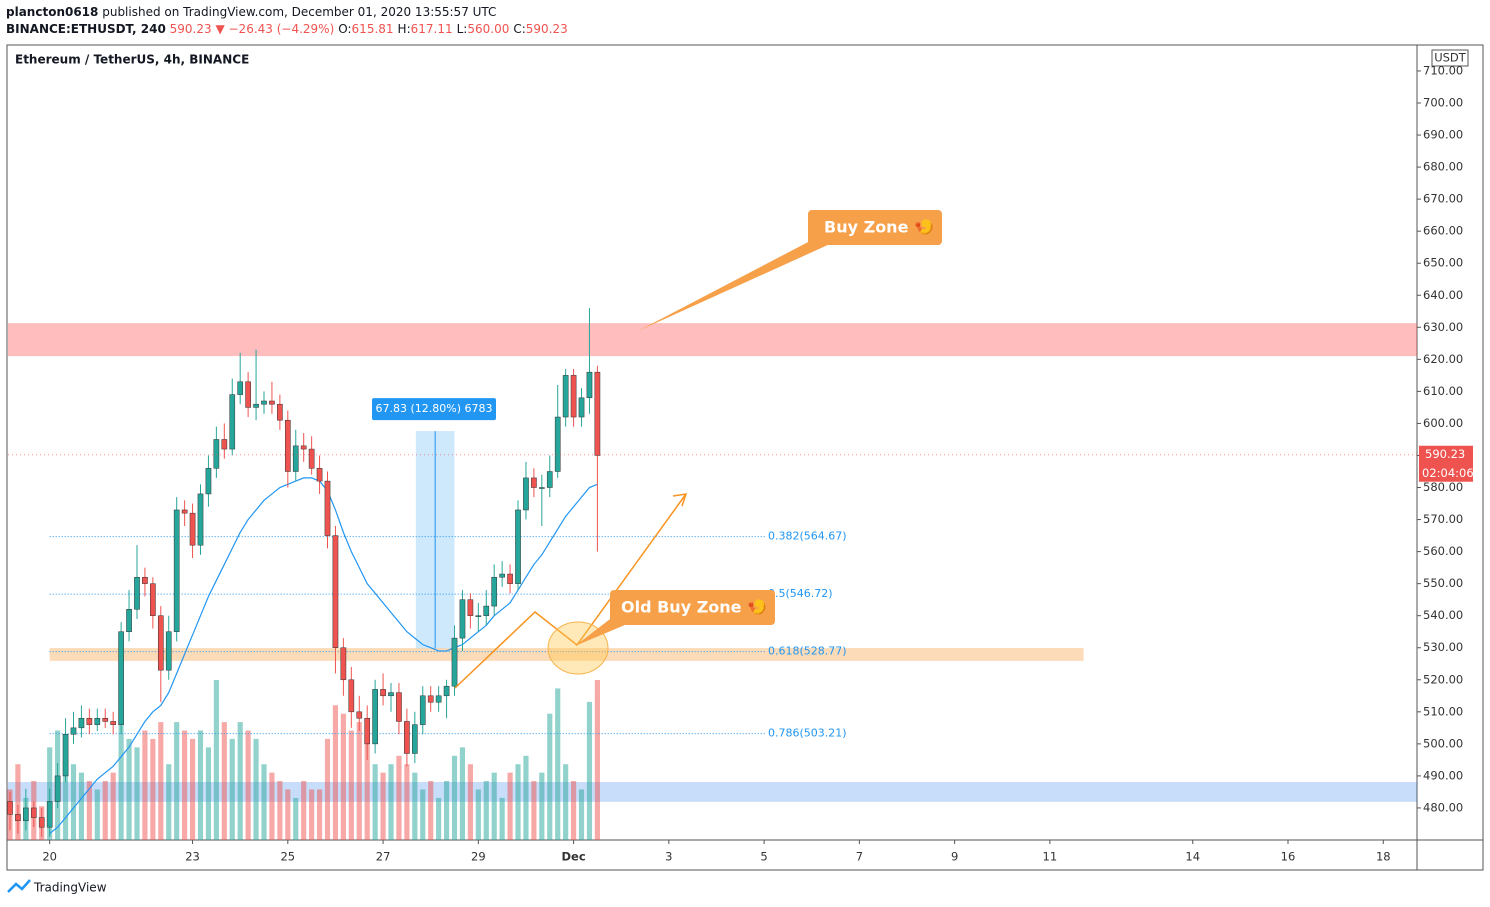 The image size is (1490, 907). Describe the element at coordinates (52, 12) in the screenshot. I see `author: plancton0618` at that location.